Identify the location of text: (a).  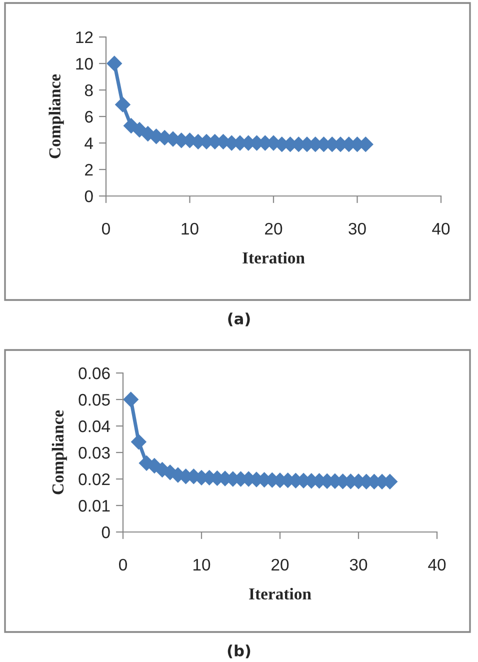
(239, 319).